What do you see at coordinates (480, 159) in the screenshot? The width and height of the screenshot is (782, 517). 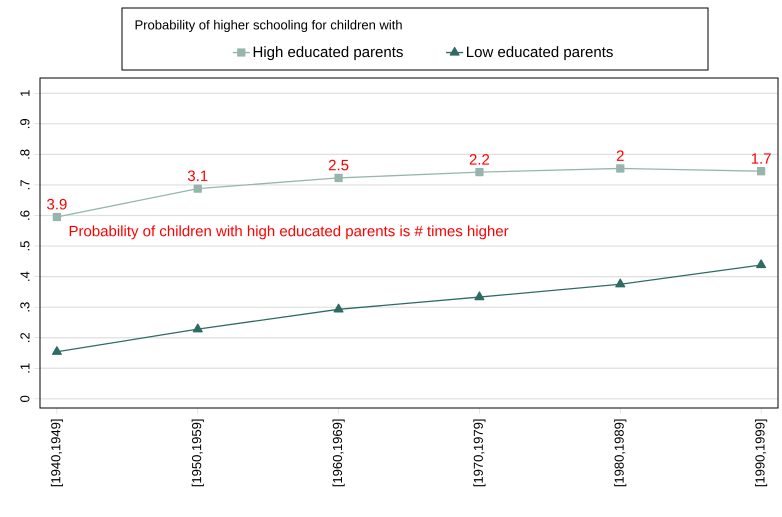 I see `annotation: 2.2` at bounding box center [480, 159].